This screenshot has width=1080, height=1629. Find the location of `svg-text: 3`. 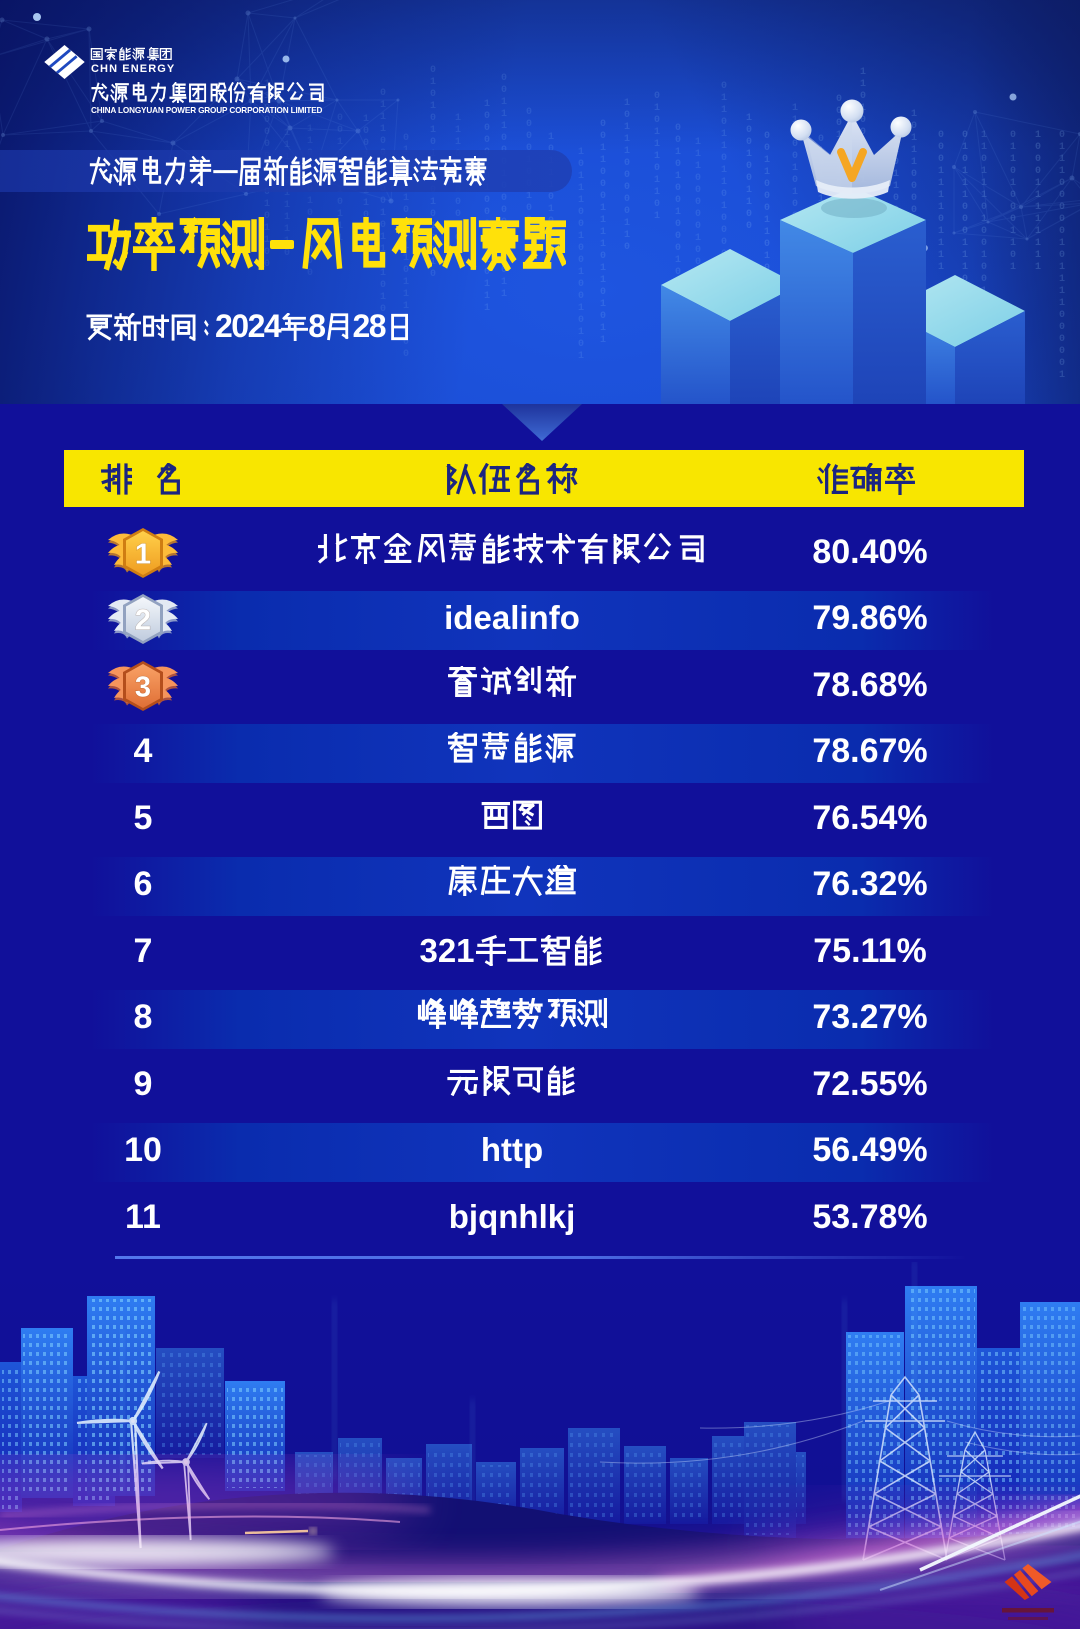

svg-text: 3 is located at coordinates (143, 687).